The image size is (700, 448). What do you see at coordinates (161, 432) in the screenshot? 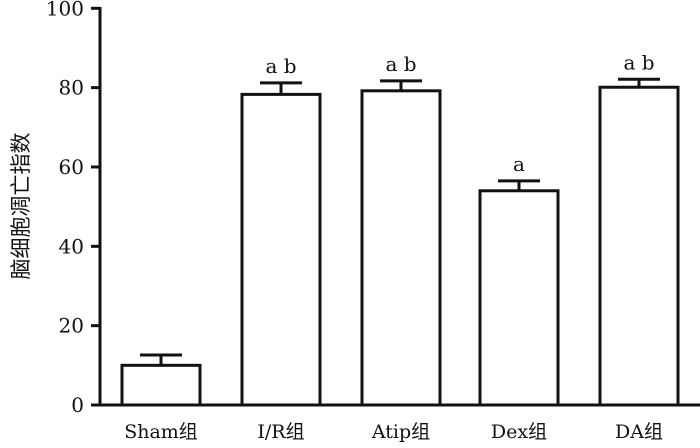
I see `x-tick-label: Sham组` at bounding box center [161, 432].